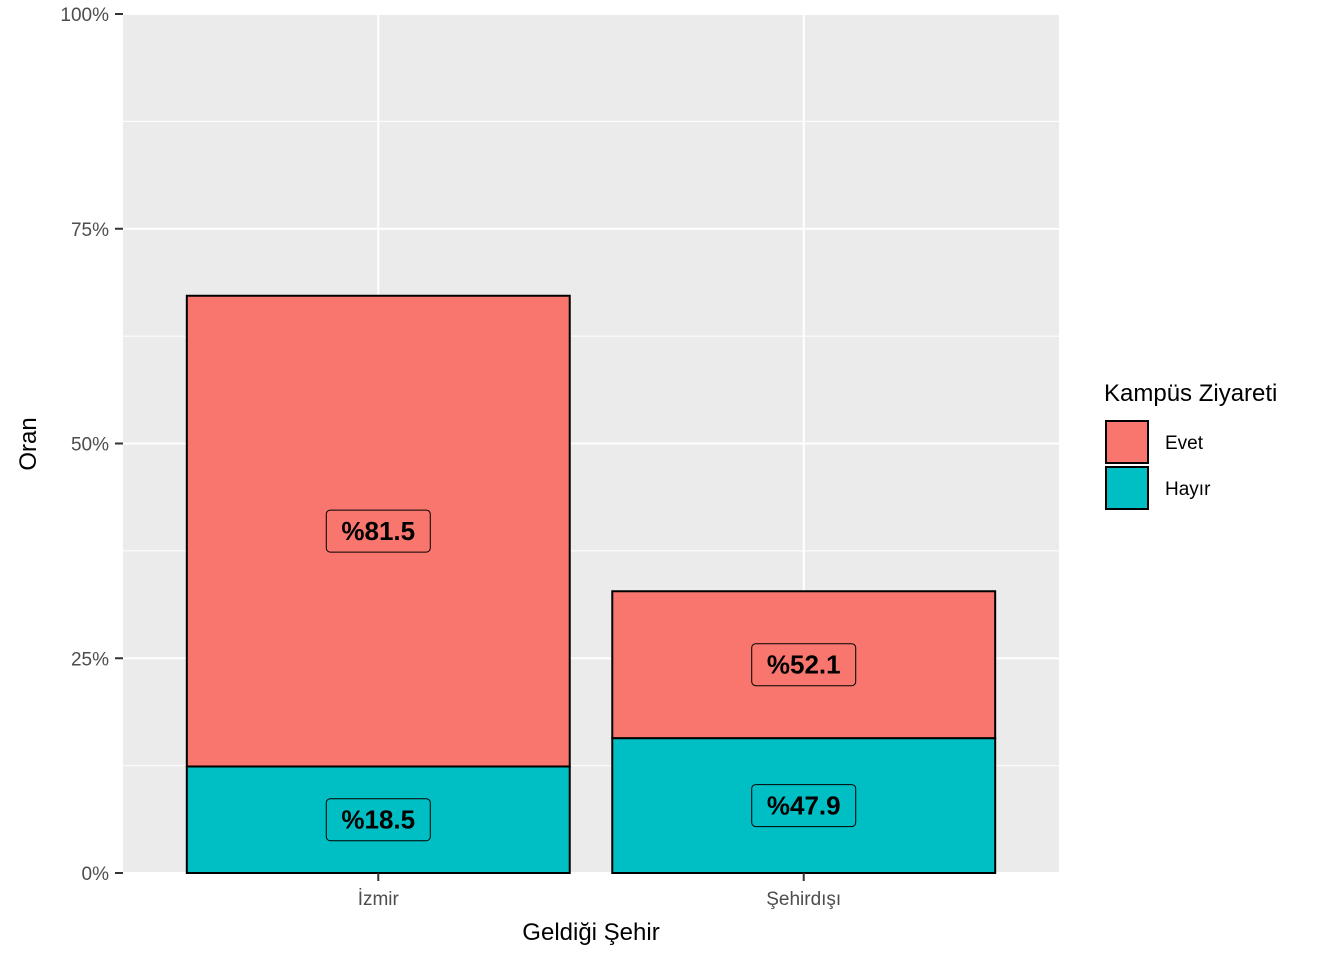 The image size is (1344, 960). What do you see at coordinates (591, 675) in the screenshot?
I see `data-labels: %18.5 %47.9 %81.5 %52.1` at bounding box center [591, 675].